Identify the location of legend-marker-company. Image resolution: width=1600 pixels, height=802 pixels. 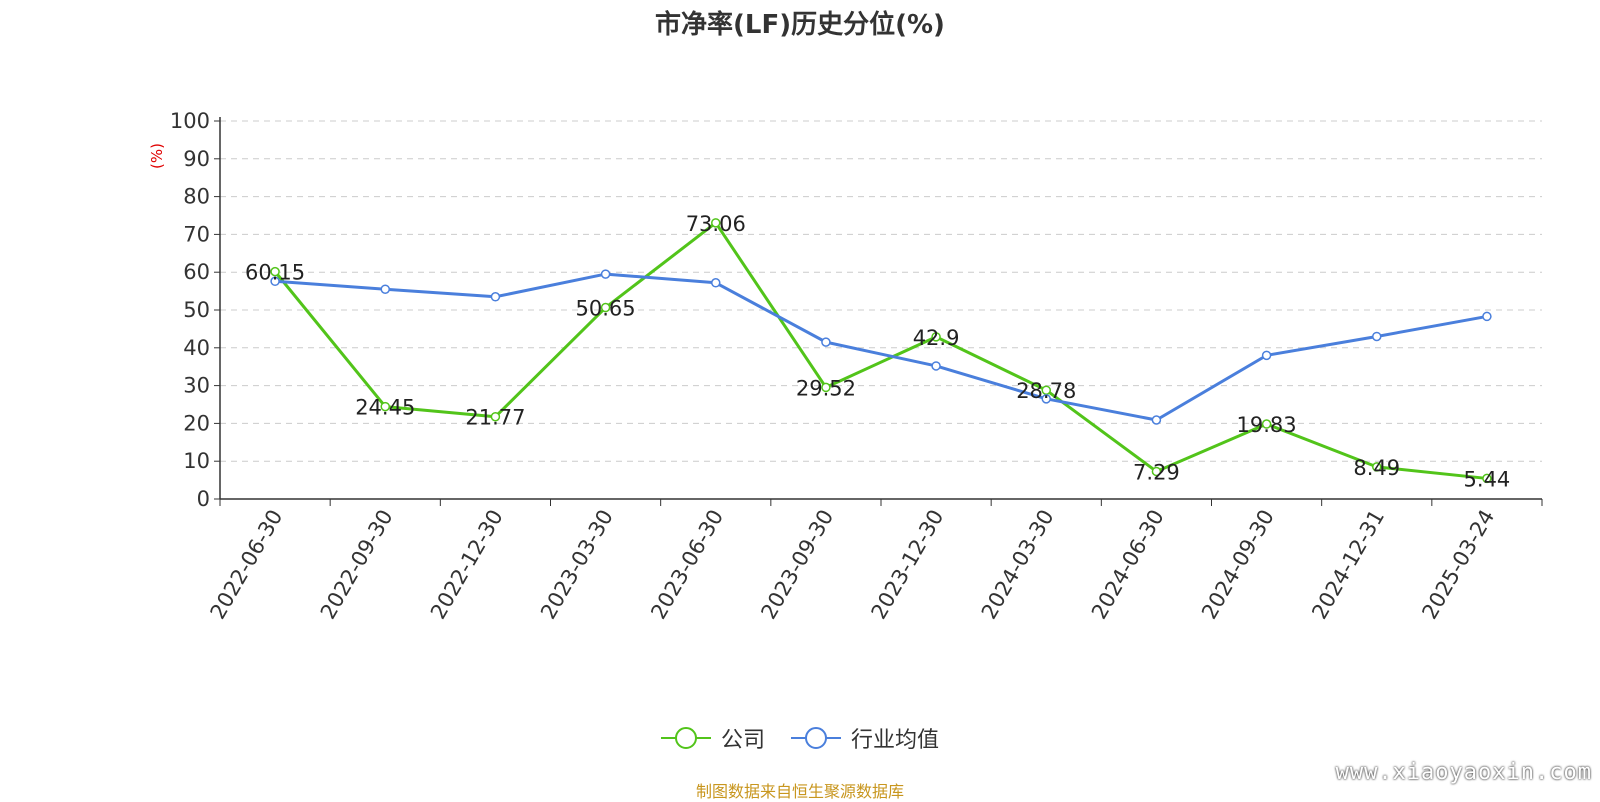
(685, 738).